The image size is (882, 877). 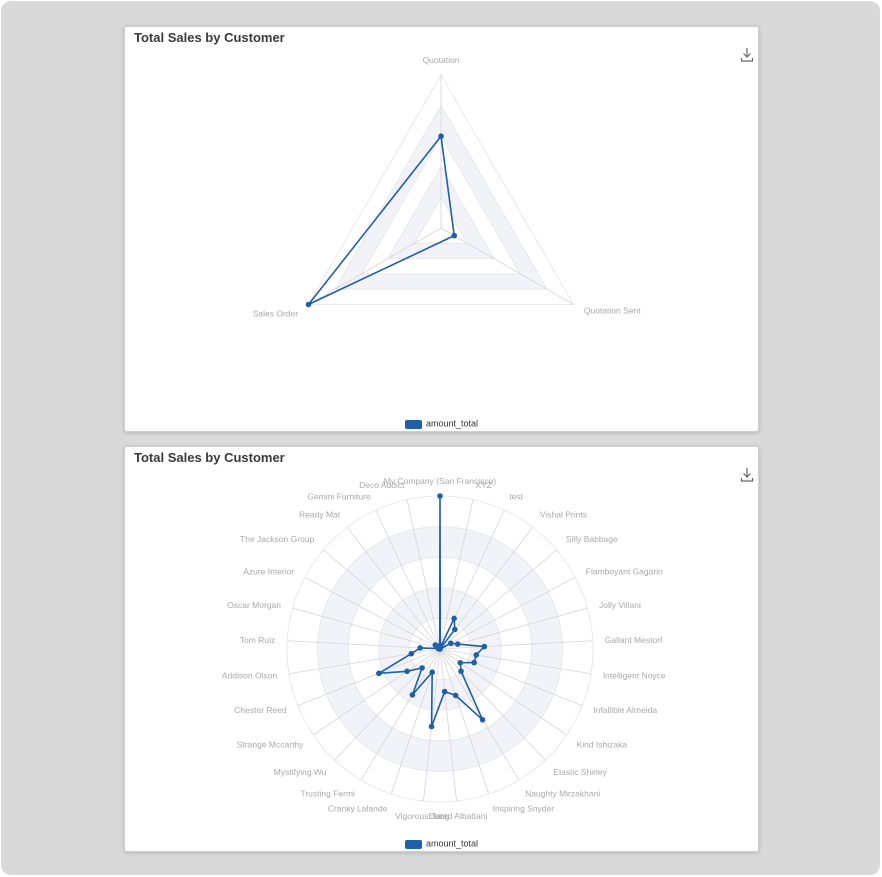 I want to click on category-label: Naughty Mirzakhani, so click(x=562, y=793).